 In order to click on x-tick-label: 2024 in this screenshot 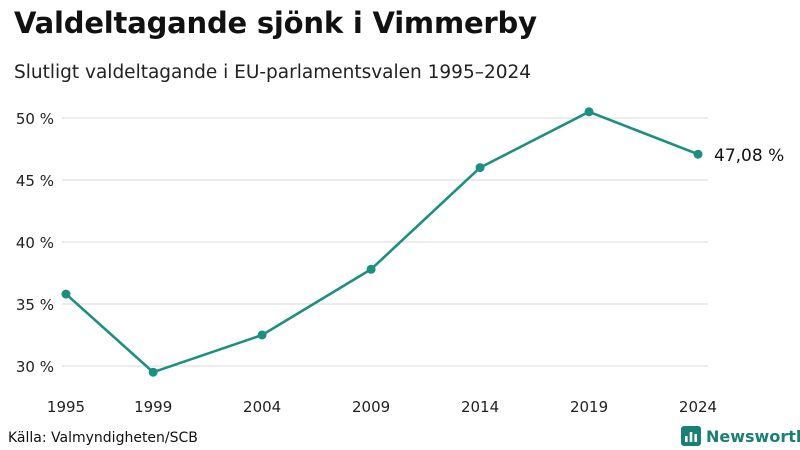, I will do `click(698, 407)`.